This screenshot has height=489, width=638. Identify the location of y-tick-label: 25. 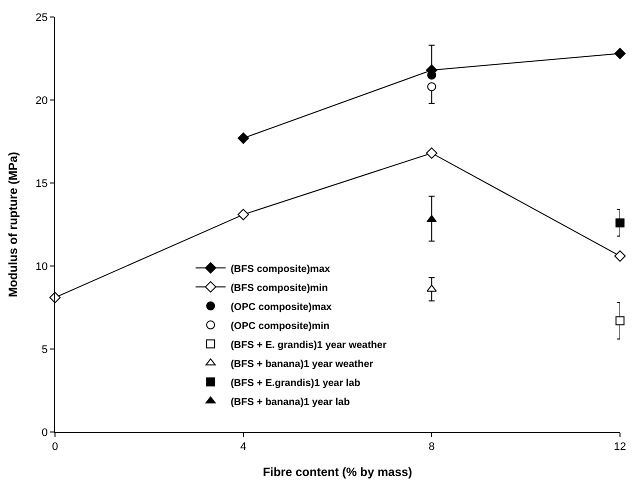
(42, 18).